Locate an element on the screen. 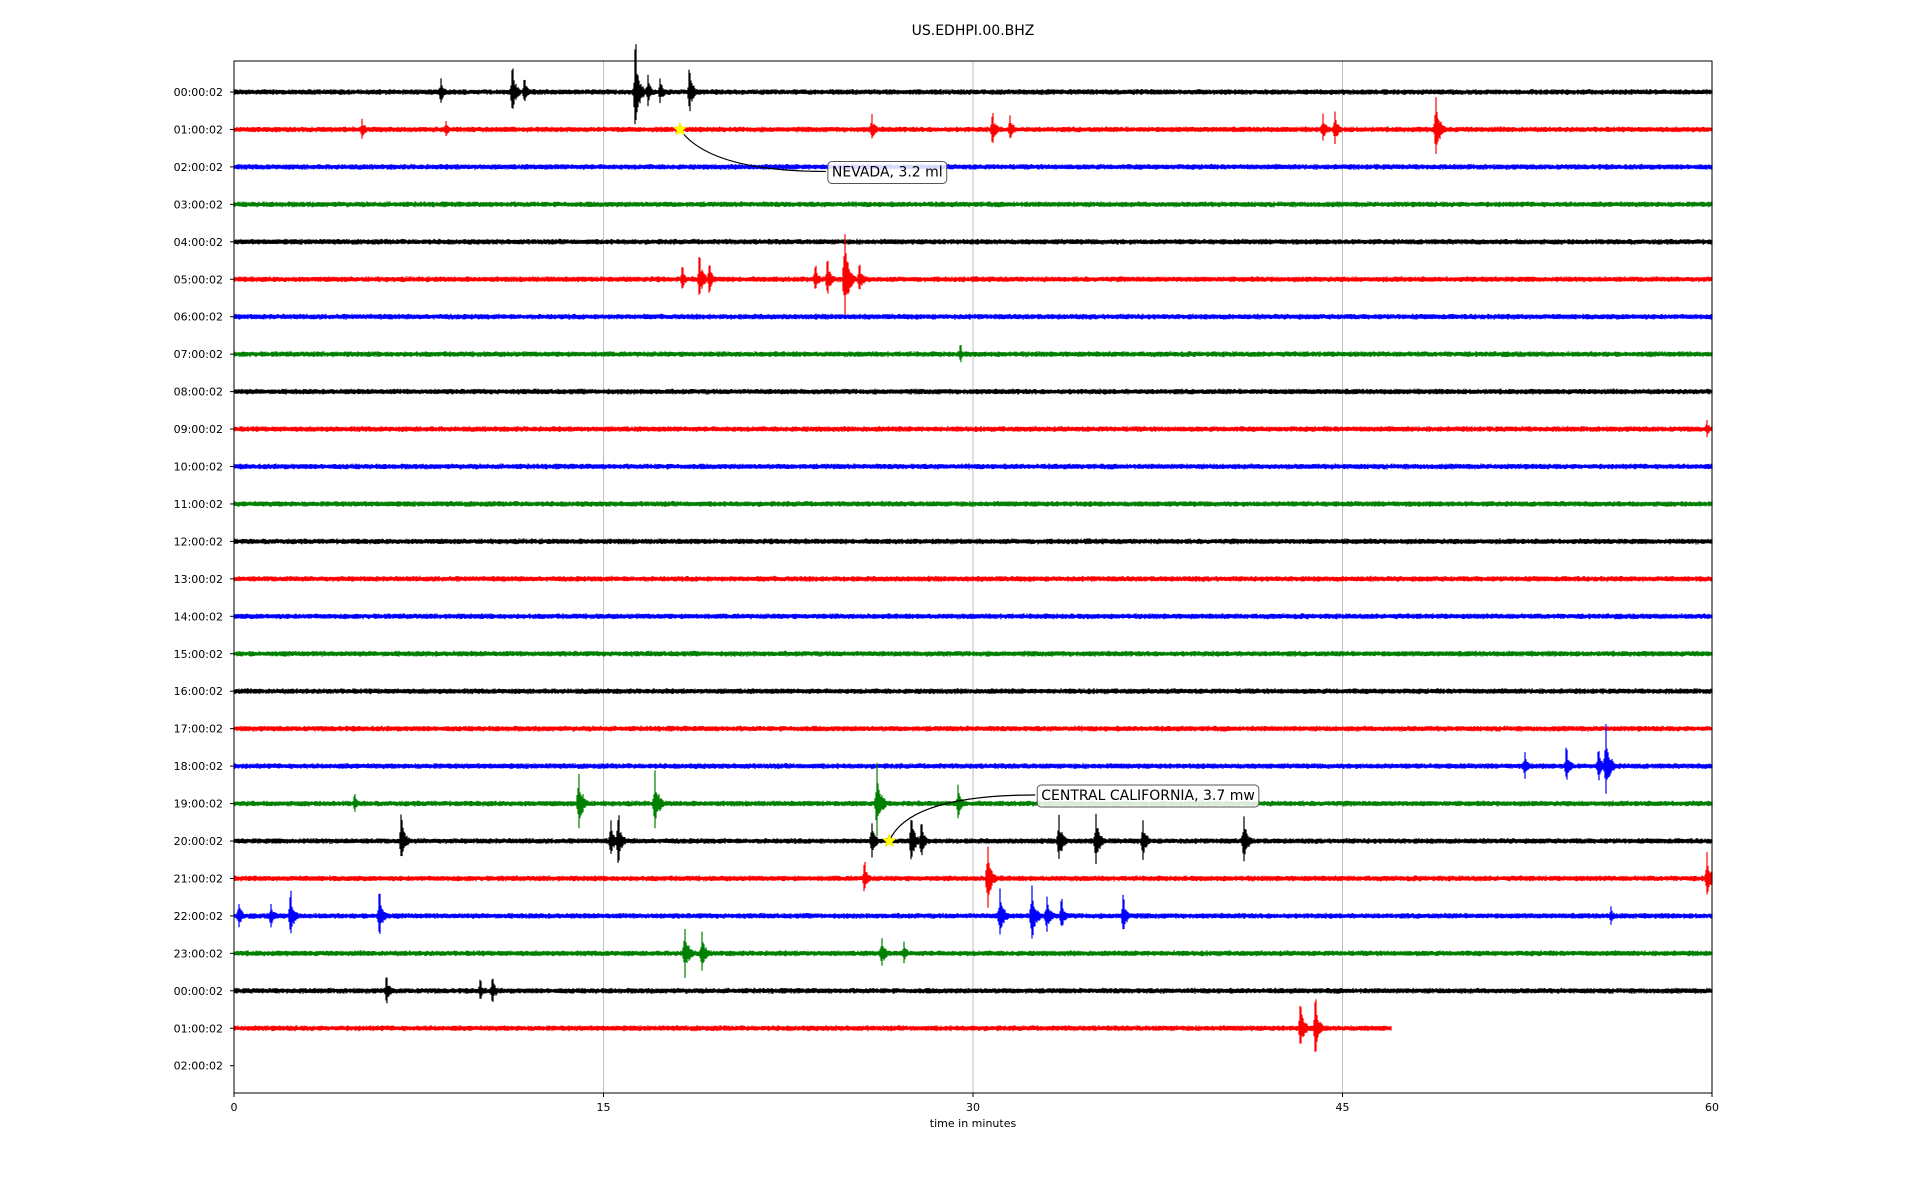 This screenshot has width=1920, height=1200. y-tick-label: 09:00:02 is located at coordinates (198, 429).